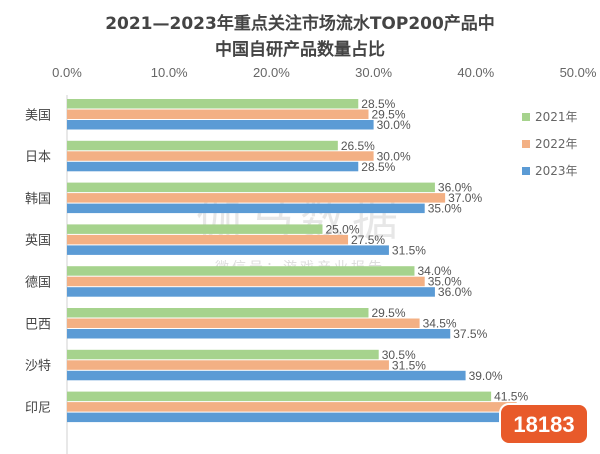 The image size is (600, 454). What do you see at coordinates (195, 229) in the screenshot?
I see `bar-2021年-英国` at bounding box center [195, 229].